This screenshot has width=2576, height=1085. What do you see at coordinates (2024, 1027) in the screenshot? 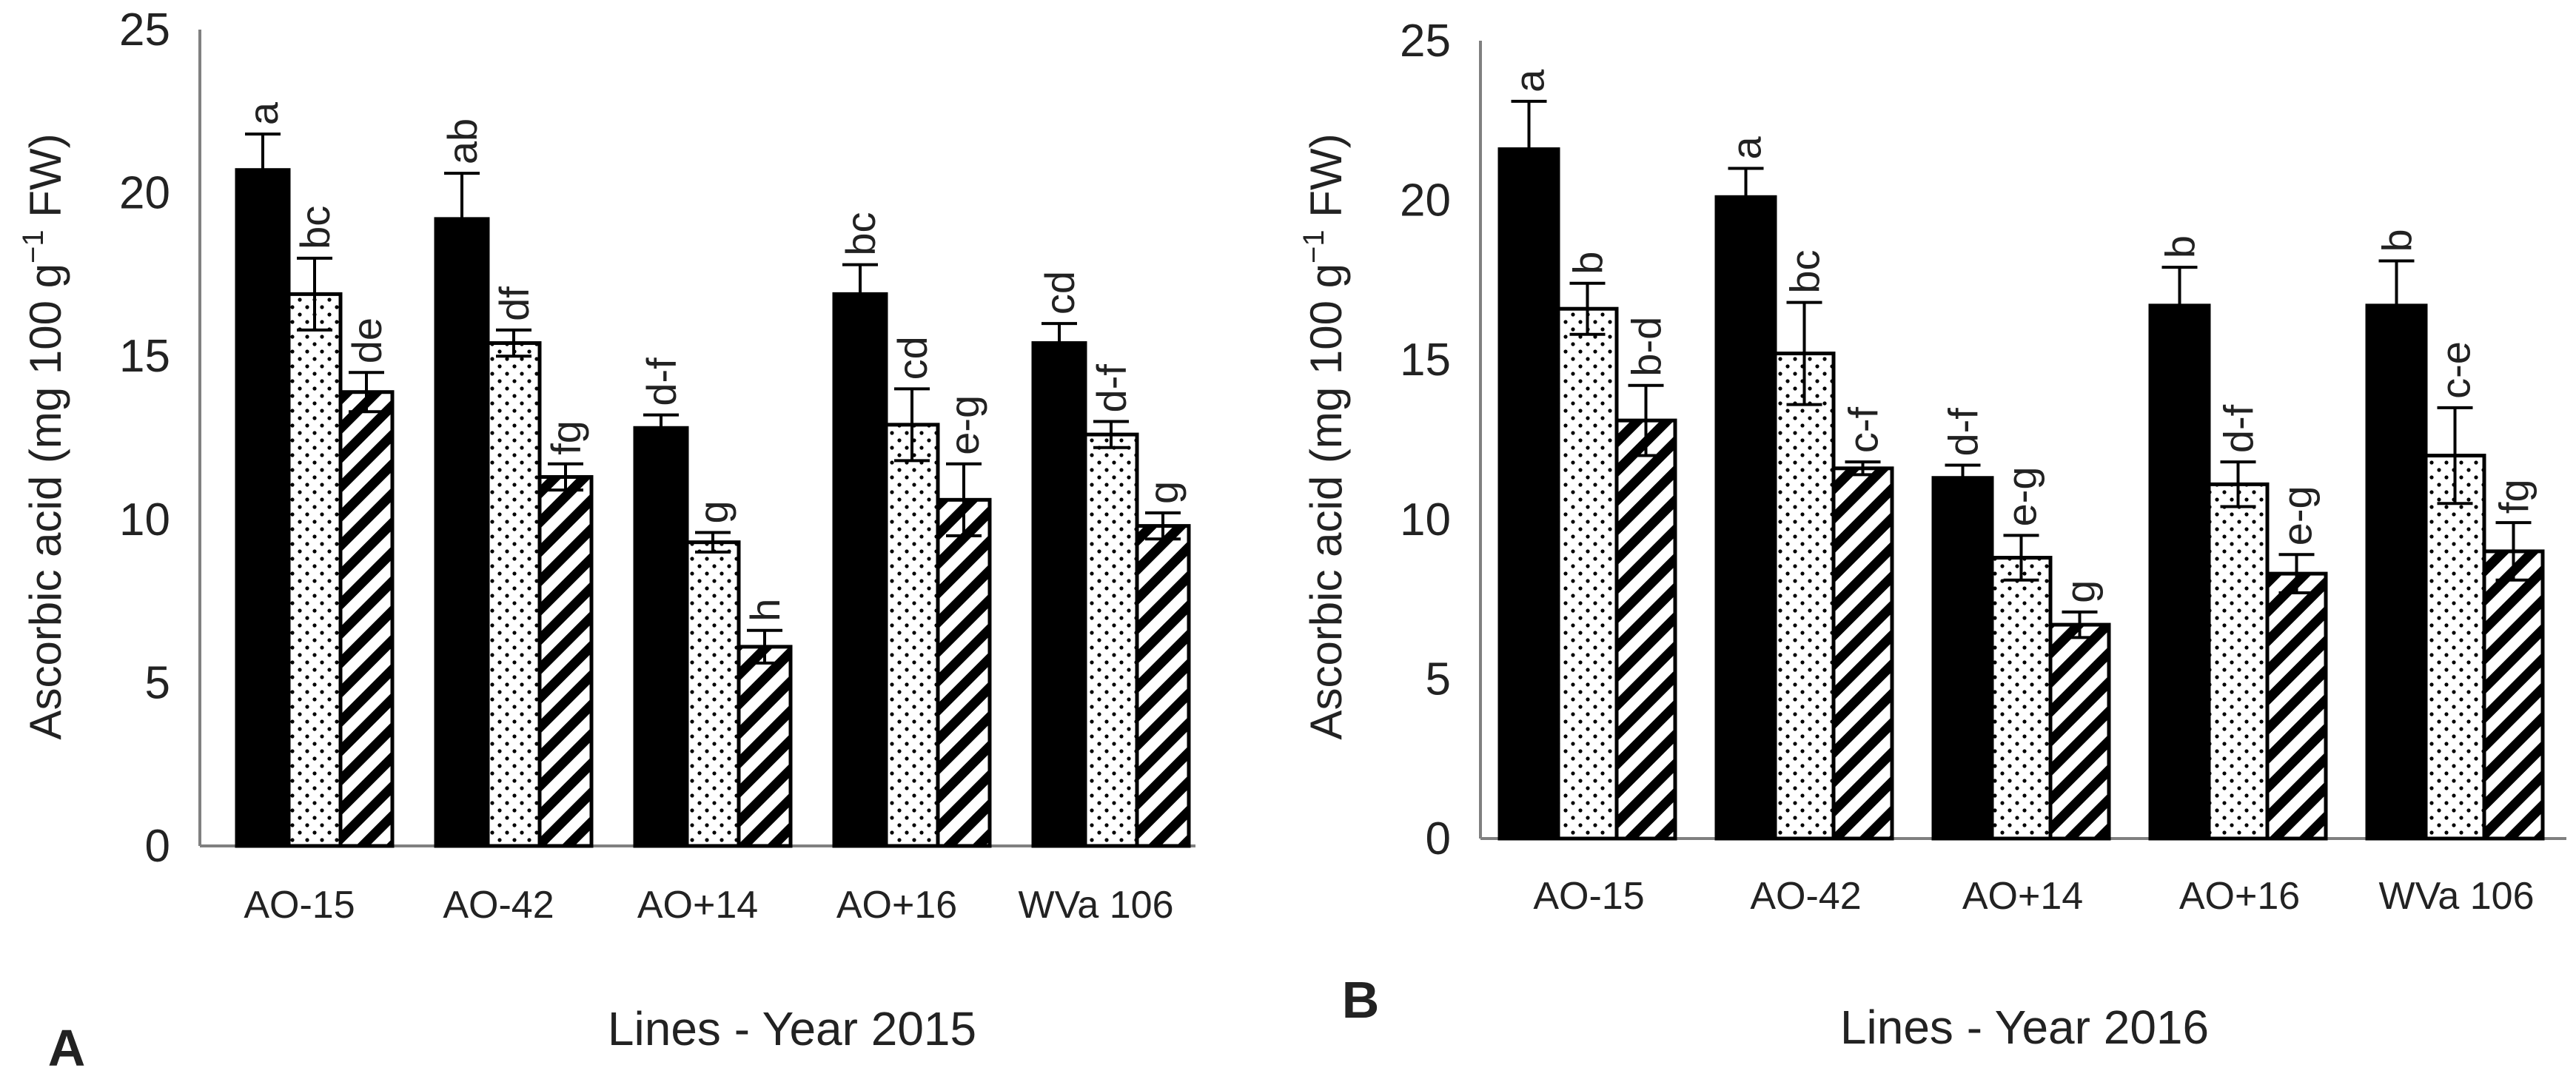
I see `x-axis-label: Lines - Year 2016` at bounding box center [2024, 1027].